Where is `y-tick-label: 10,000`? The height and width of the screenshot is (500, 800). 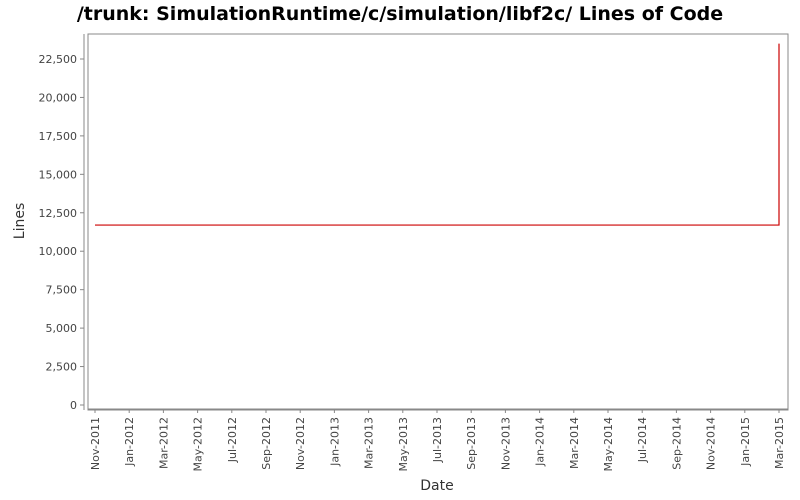 y-tick-label: 10,000 is located at coordinates (58, 251).